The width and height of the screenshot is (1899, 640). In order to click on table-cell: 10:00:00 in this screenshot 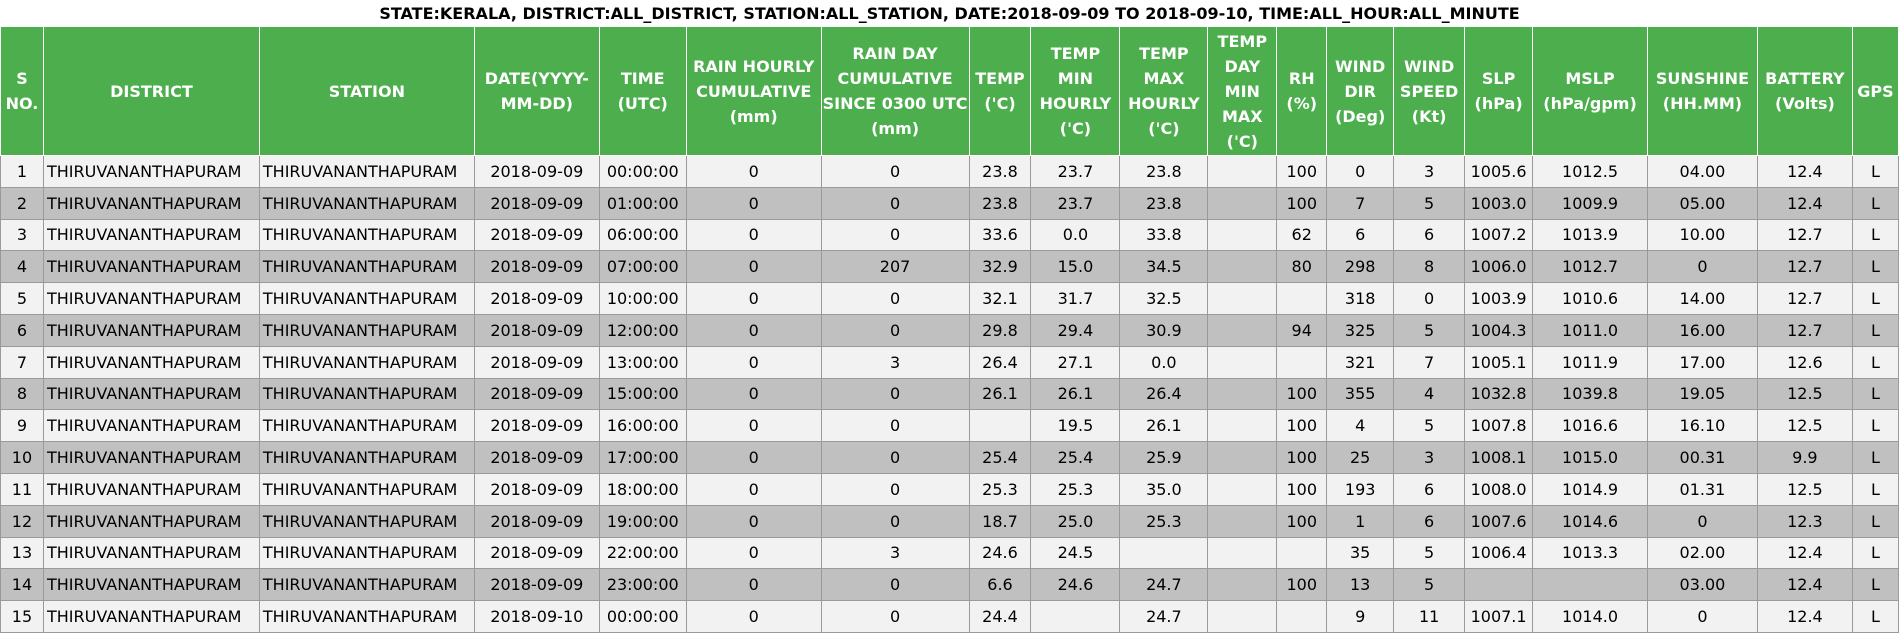, I will do `click(642, 298)`.